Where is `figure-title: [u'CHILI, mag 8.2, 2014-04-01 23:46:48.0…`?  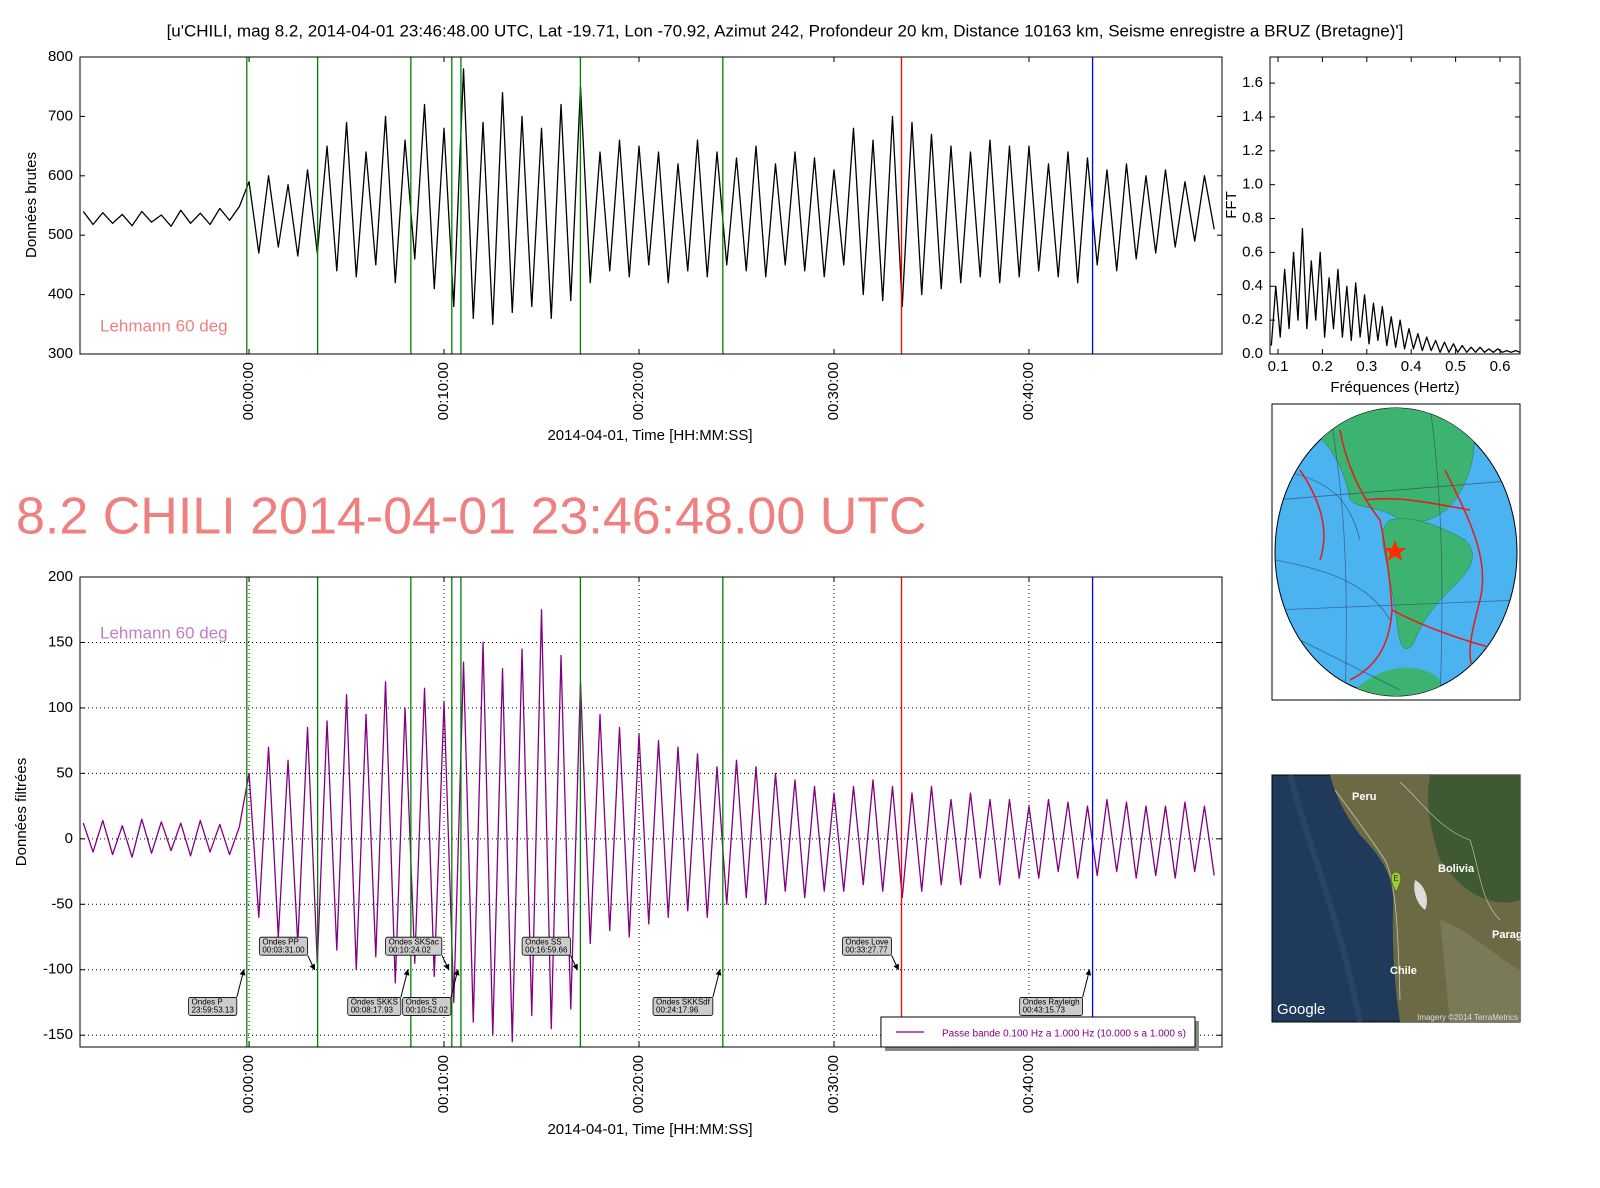 figure-title: [u'CHILI, mag 8.2, 2014-04-01 23:46:48.0… is located at coordinates (785, 30).